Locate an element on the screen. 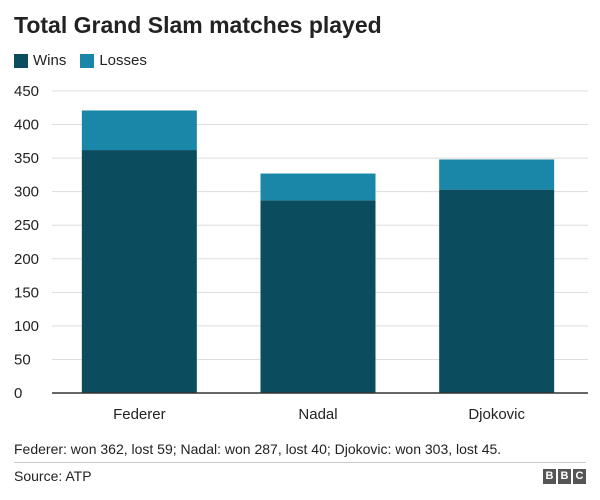  bar-losses-federer is located at coordinates (139, 130).